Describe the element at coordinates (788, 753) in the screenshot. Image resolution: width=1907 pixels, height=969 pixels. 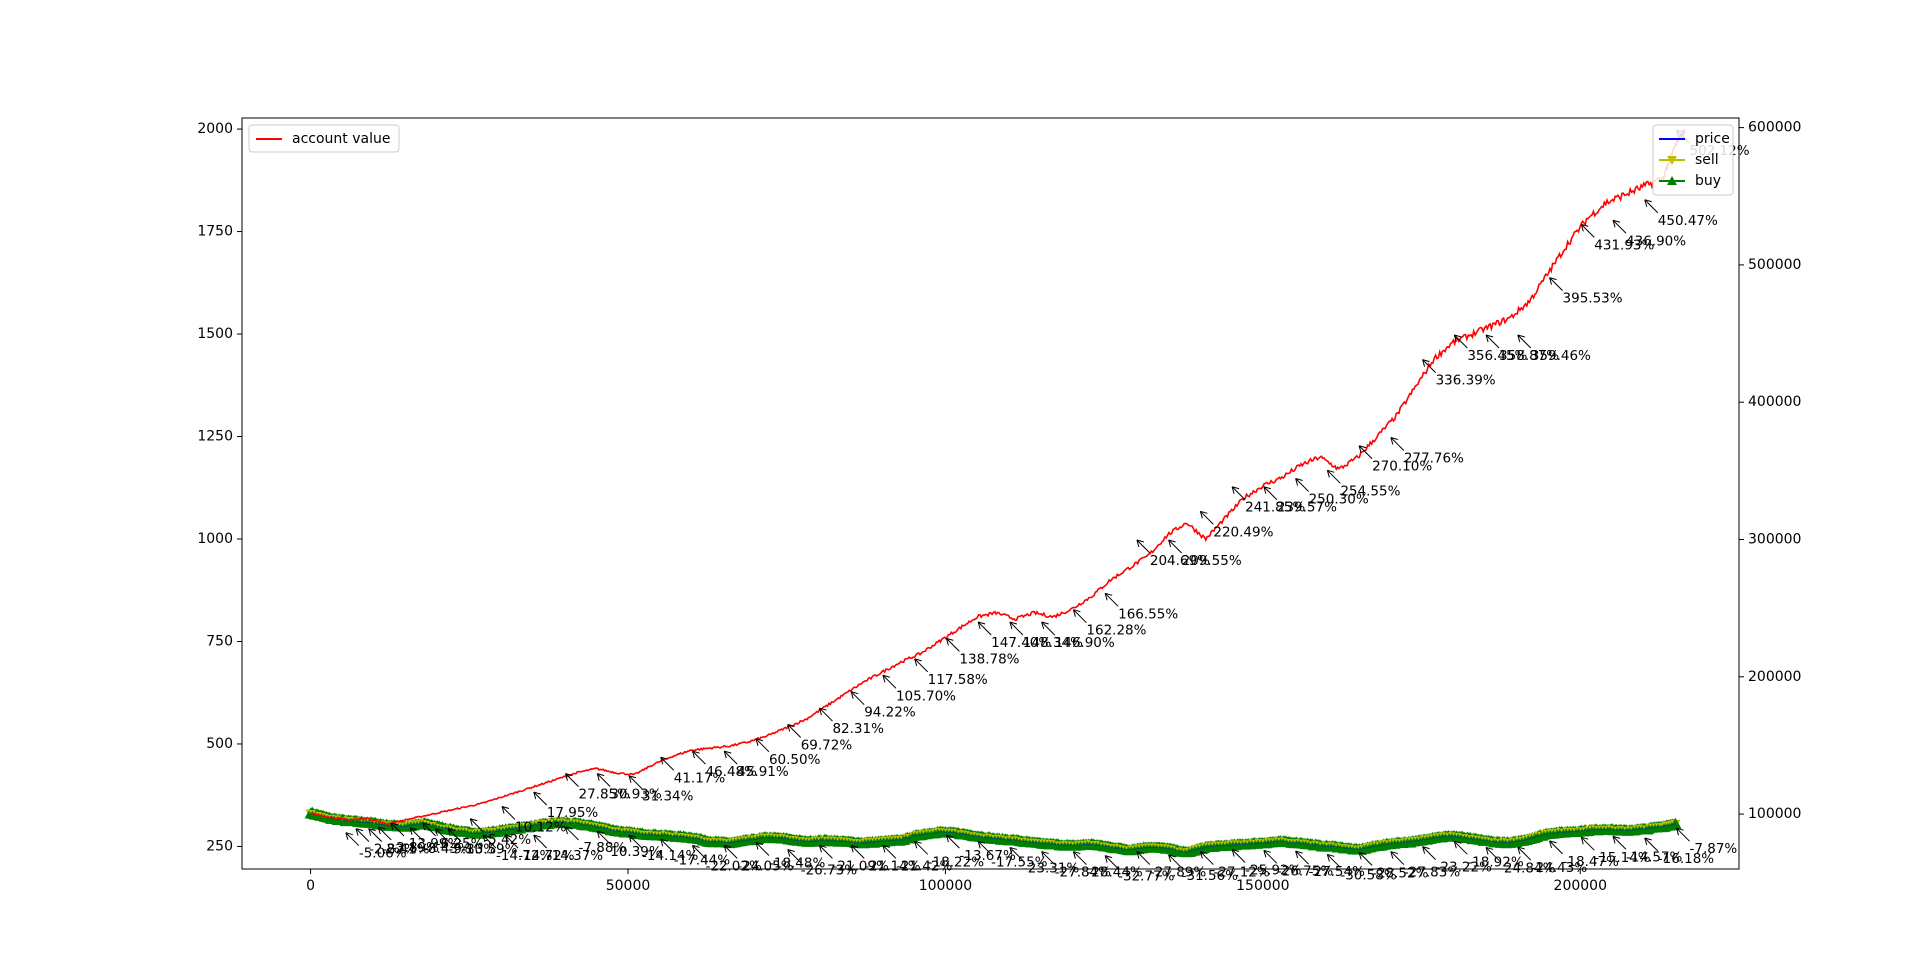
I see `annotation: 60.50%` at that location.